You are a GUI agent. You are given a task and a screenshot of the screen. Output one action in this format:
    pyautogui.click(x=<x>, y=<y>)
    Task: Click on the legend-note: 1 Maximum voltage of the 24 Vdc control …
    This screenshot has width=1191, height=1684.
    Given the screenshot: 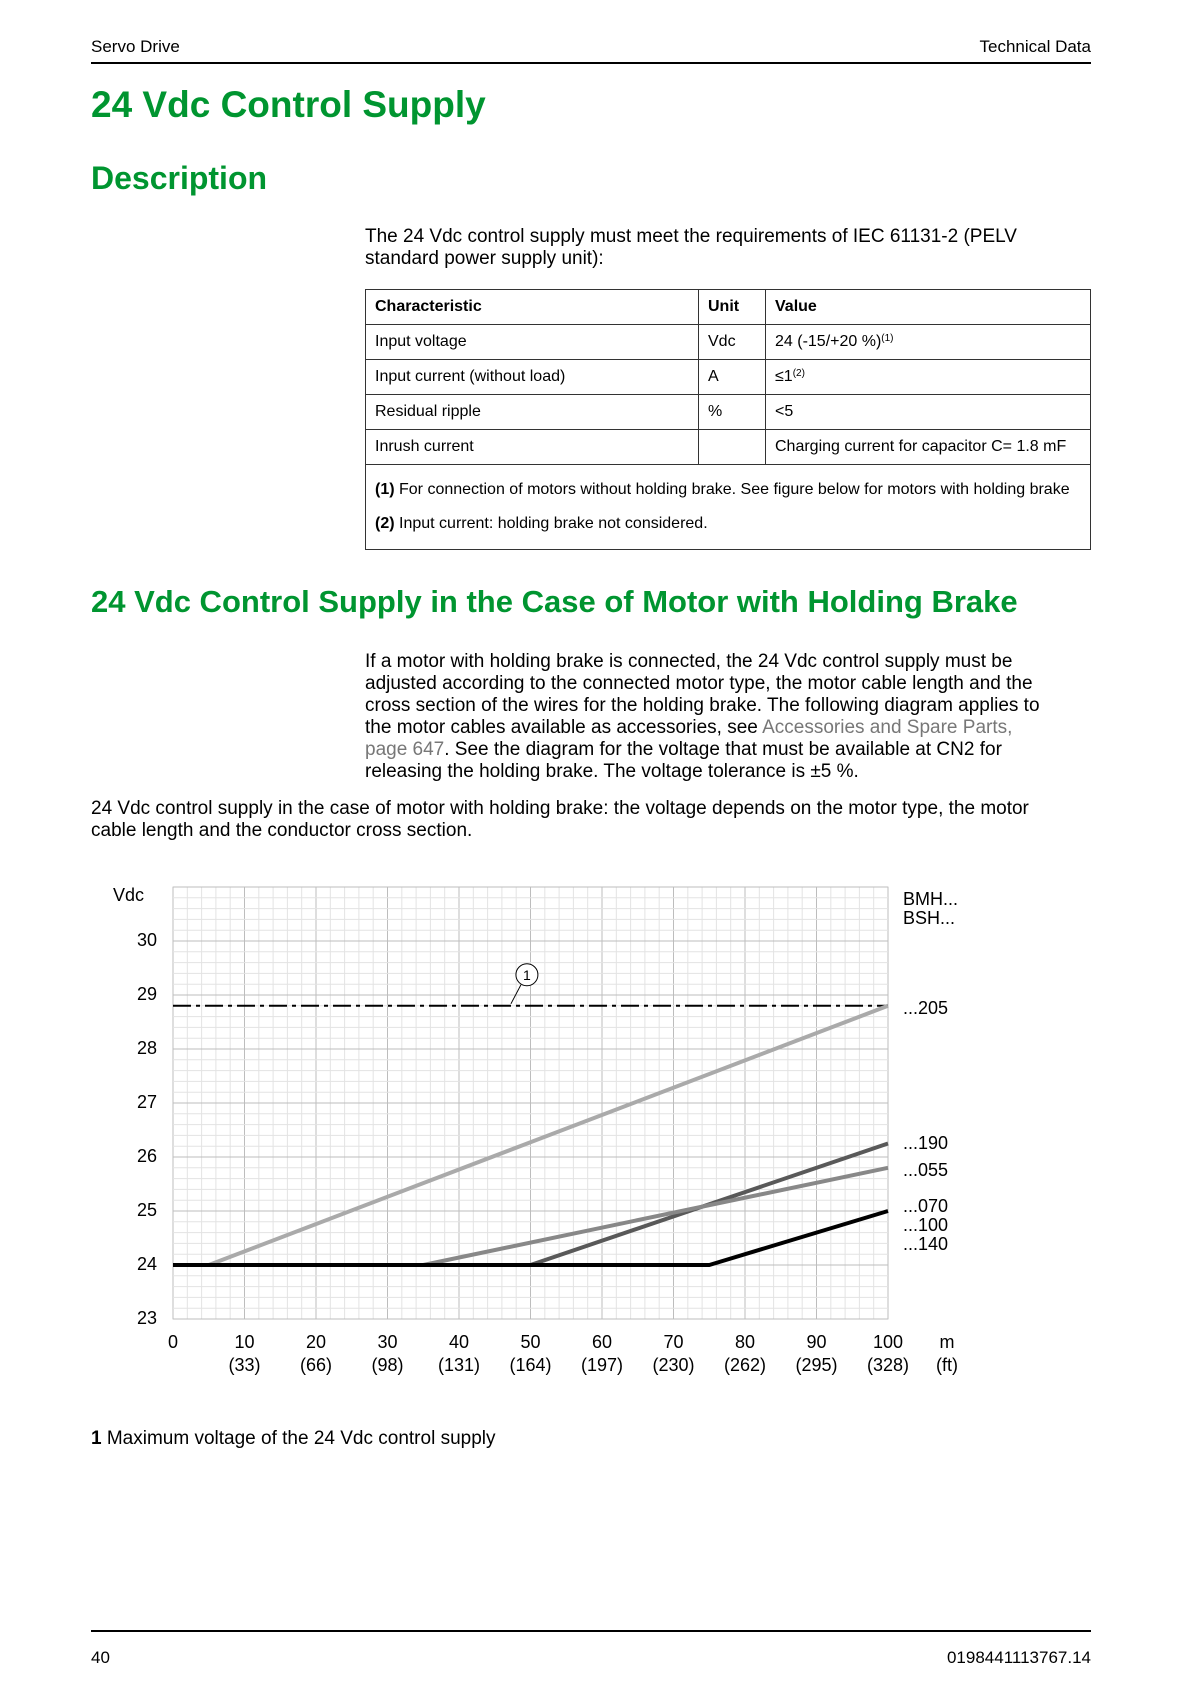 What is the action you would take?
    pyautogui.click(x=293, y=1439)
    